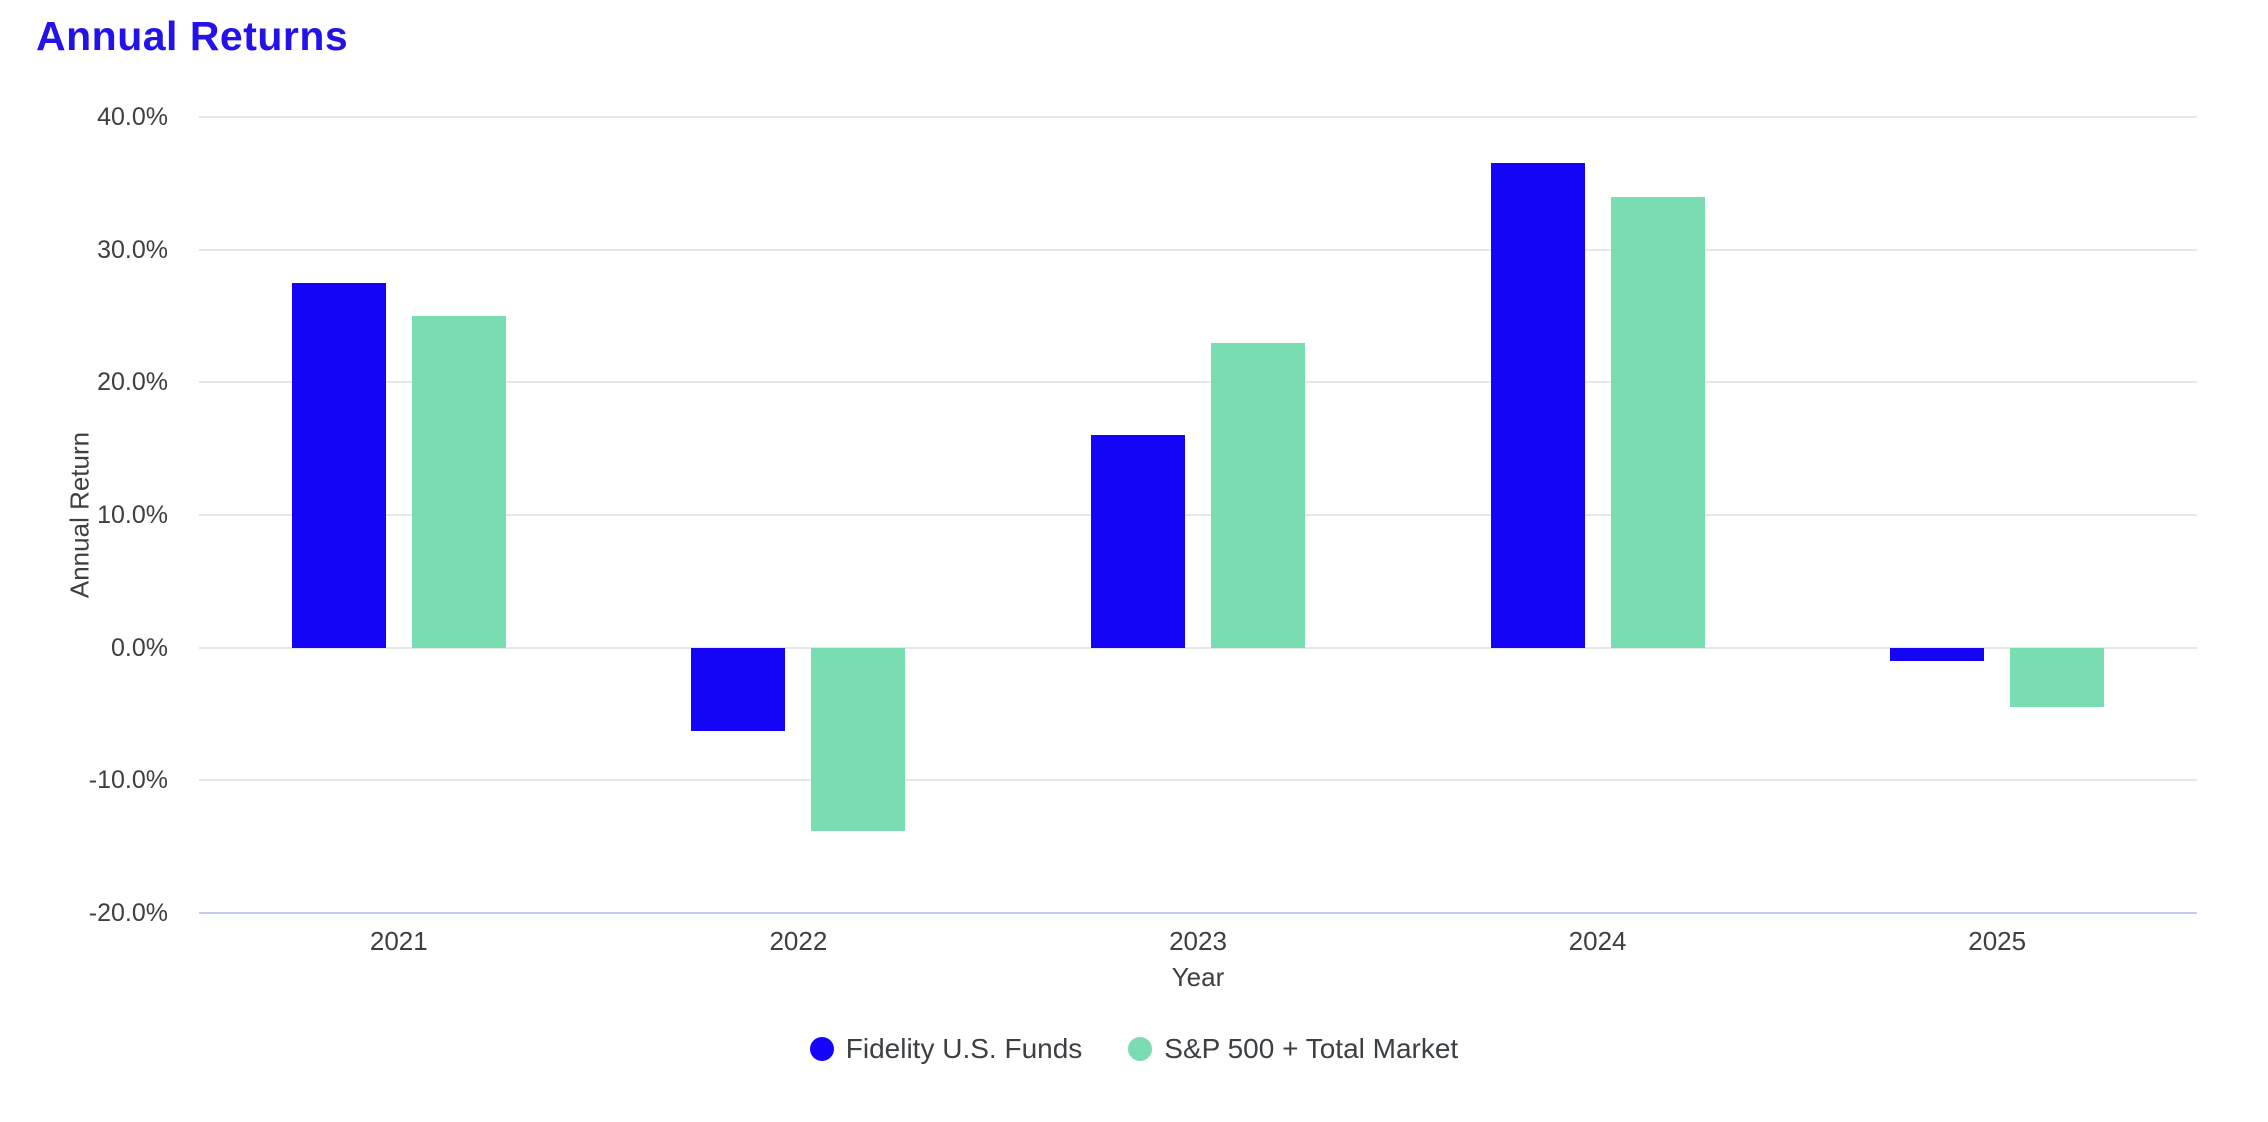 This screenshot has height=1122, width=2268. What do you see at coordinates (128, 780) in the screenshot?
I see `y-tick-label: -10.0%` at bounding box center [128, 780].